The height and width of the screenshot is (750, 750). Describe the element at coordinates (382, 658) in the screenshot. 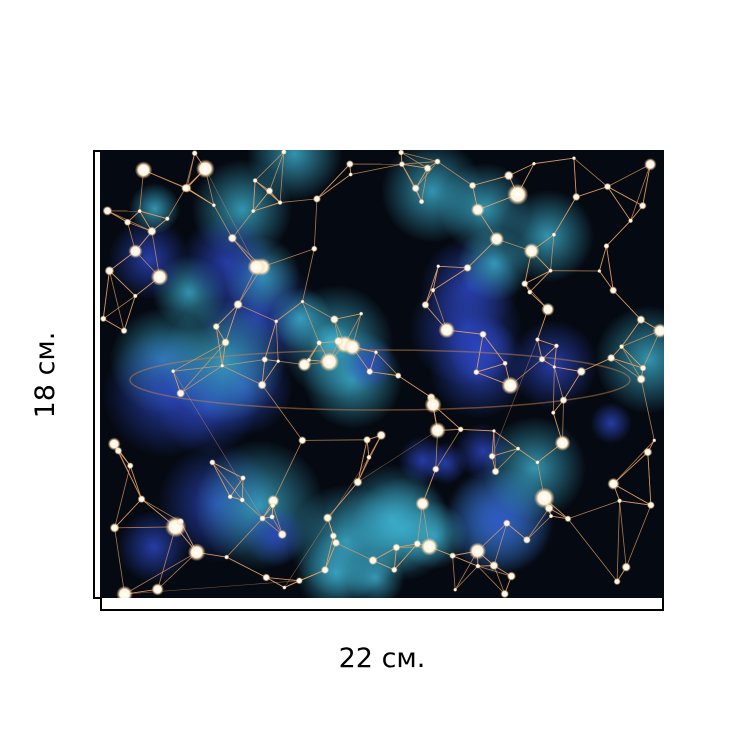

I see `width-label: 22 см.` at that location.